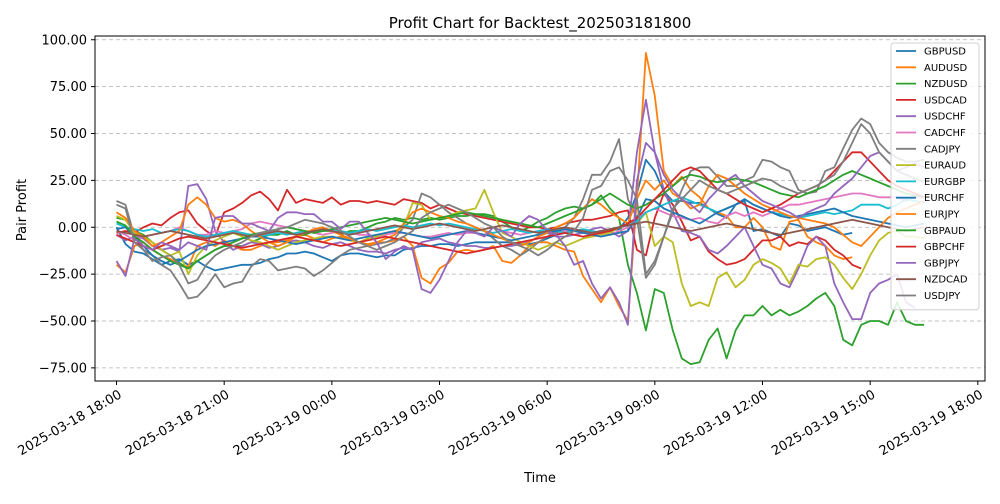 The image size is (1000, 504). Describe the element at coordinates (608, 423) in the screenshot. I see `x-tick-label: 2025-03-19 09:00` at that location.